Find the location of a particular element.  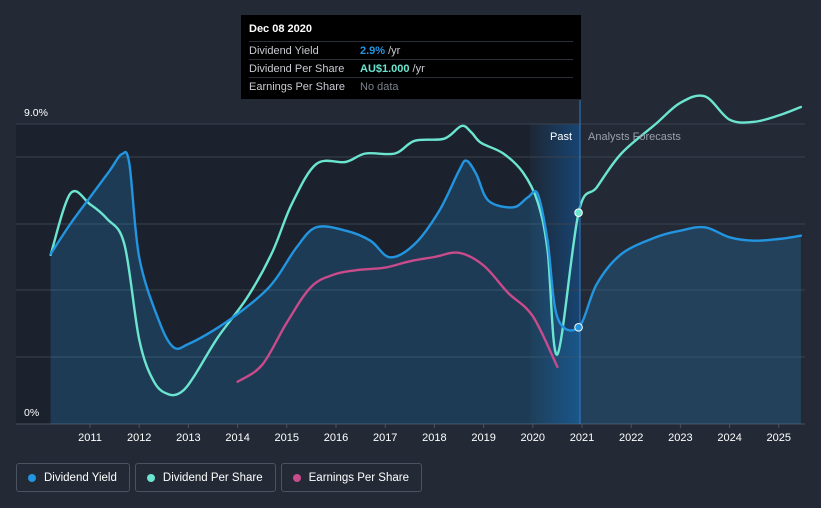

x-tick-label: 2020 is located at coordinates (533, 438).